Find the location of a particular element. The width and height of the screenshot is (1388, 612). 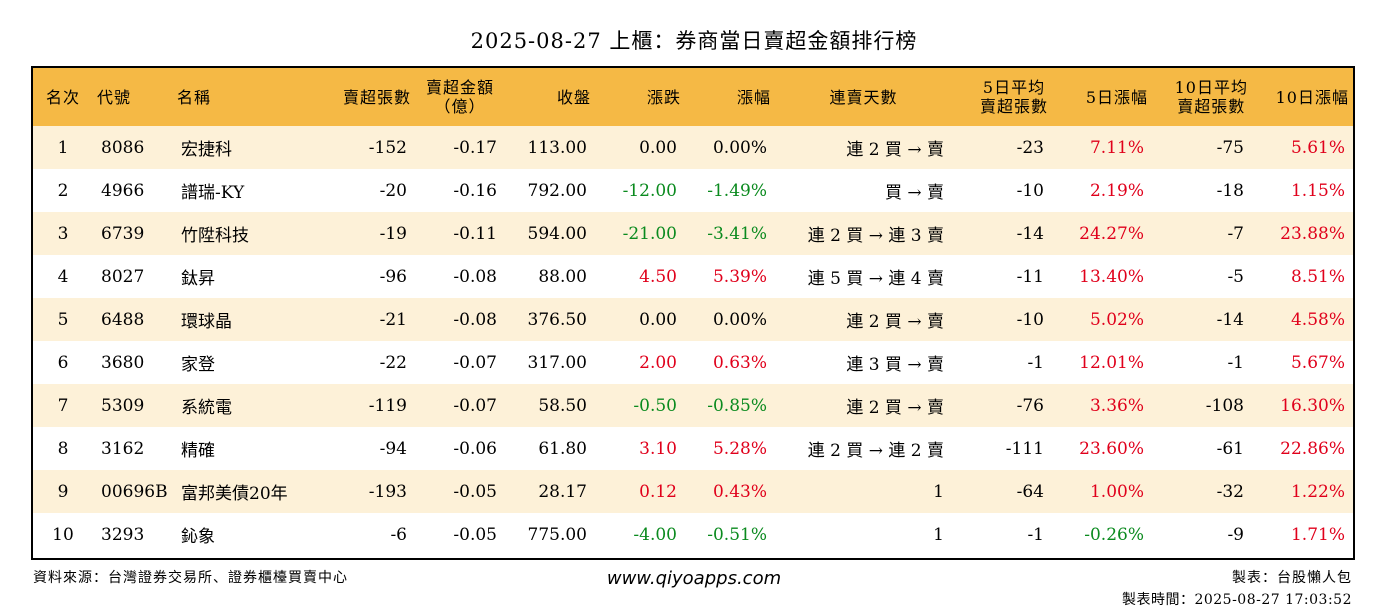

cell-pct10: 1.15% is located at coordinates (1317, 190).